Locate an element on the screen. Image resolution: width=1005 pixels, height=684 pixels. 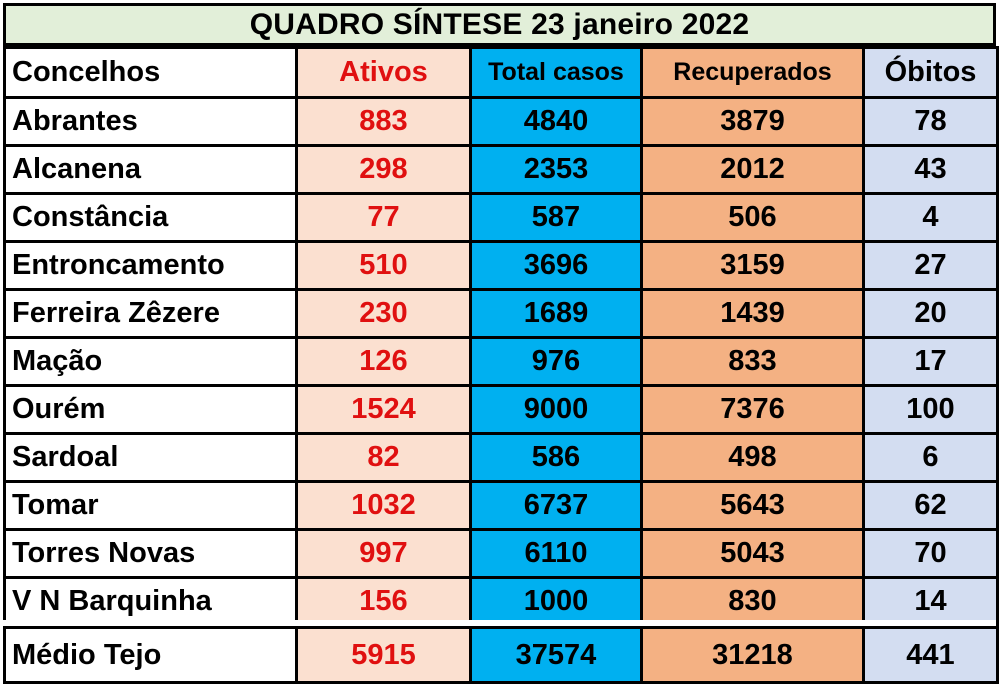
cell-recuperados: 2012 is located at coordinates (752, 169).